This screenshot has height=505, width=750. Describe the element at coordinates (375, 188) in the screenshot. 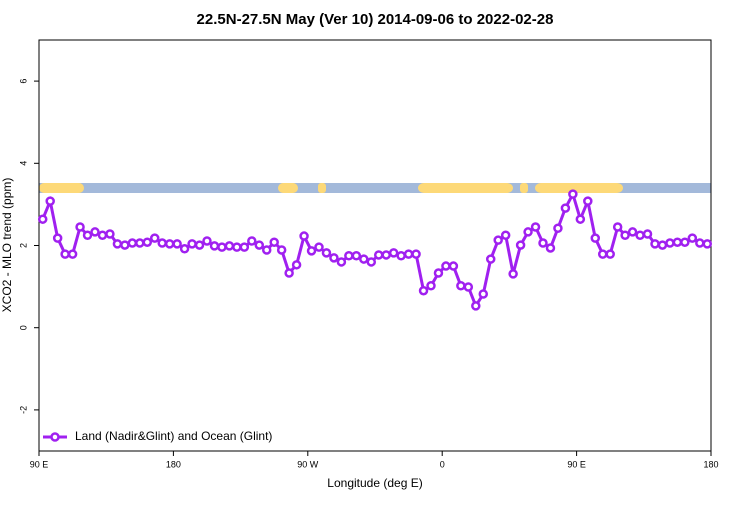

I see `map-strip` at that location.